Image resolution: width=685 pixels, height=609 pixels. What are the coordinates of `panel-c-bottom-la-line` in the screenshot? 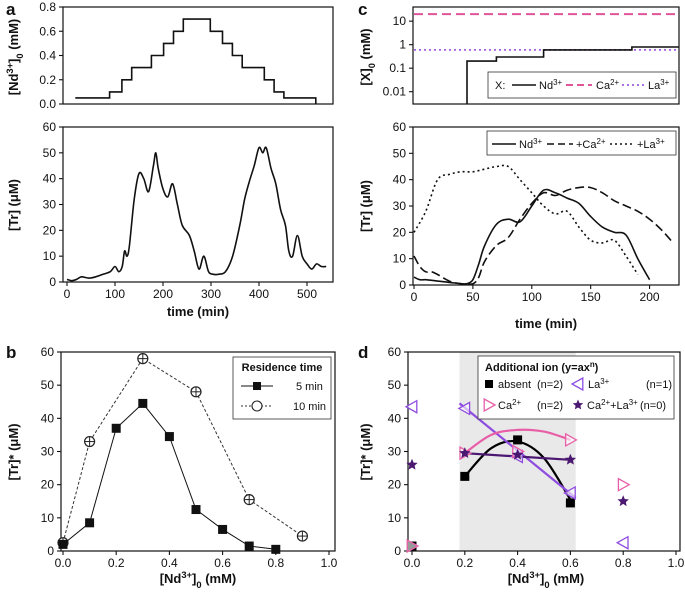 It's located at (526, 219).